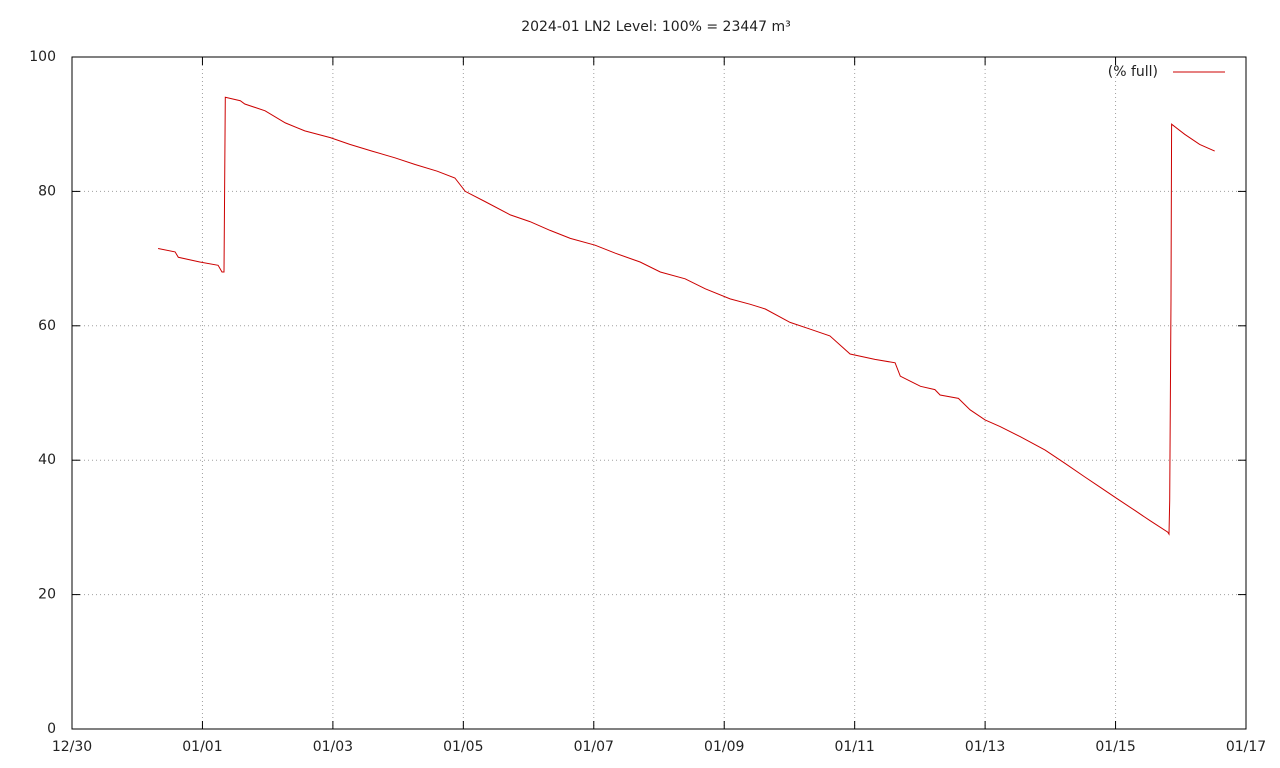 The height and width of the screenshot is (768, 1280). Describe the element at coordinates (47, 460) in the screenshot. I see `y-tick-label: 40` at that location.